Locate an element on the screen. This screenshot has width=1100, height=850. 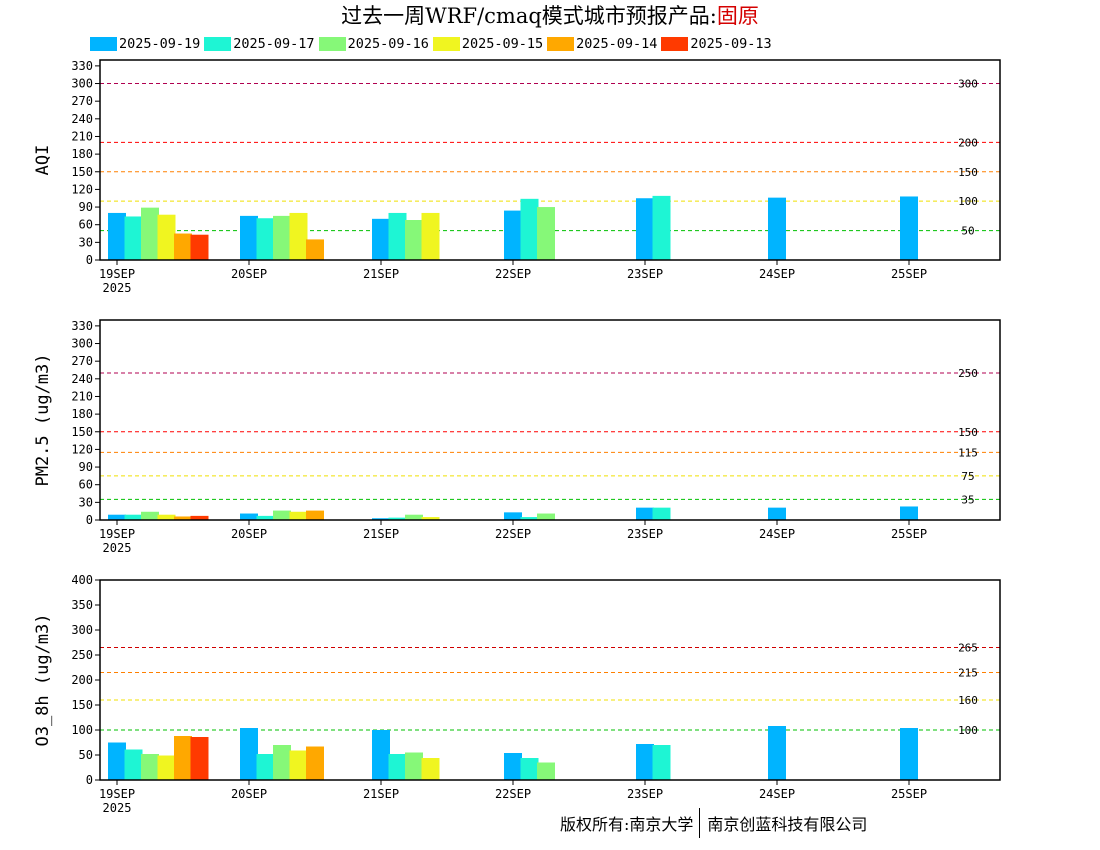
y-tick-label: 240 is located at coordinates (82, 379).